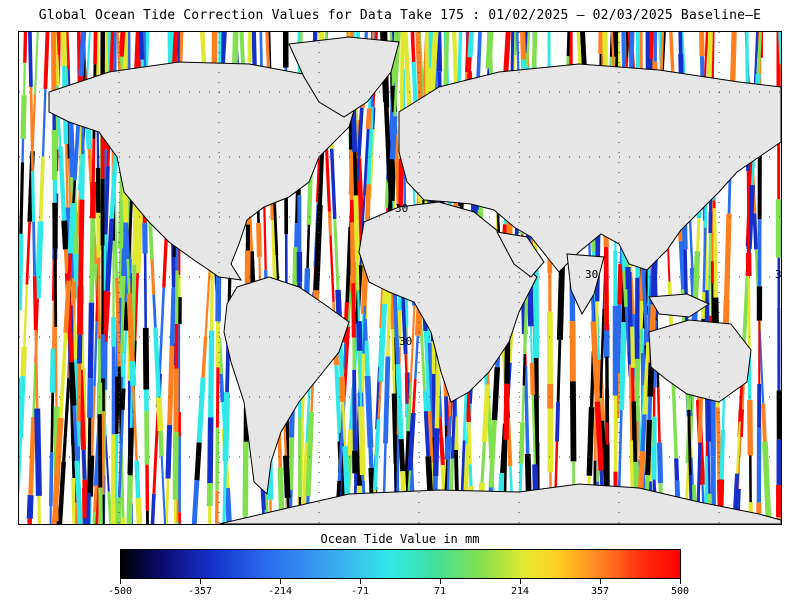 This screenshot has height=600, width=800. Describe the element at coordinates (700, 361) in the screenshot. I see `australia-land` at that location.